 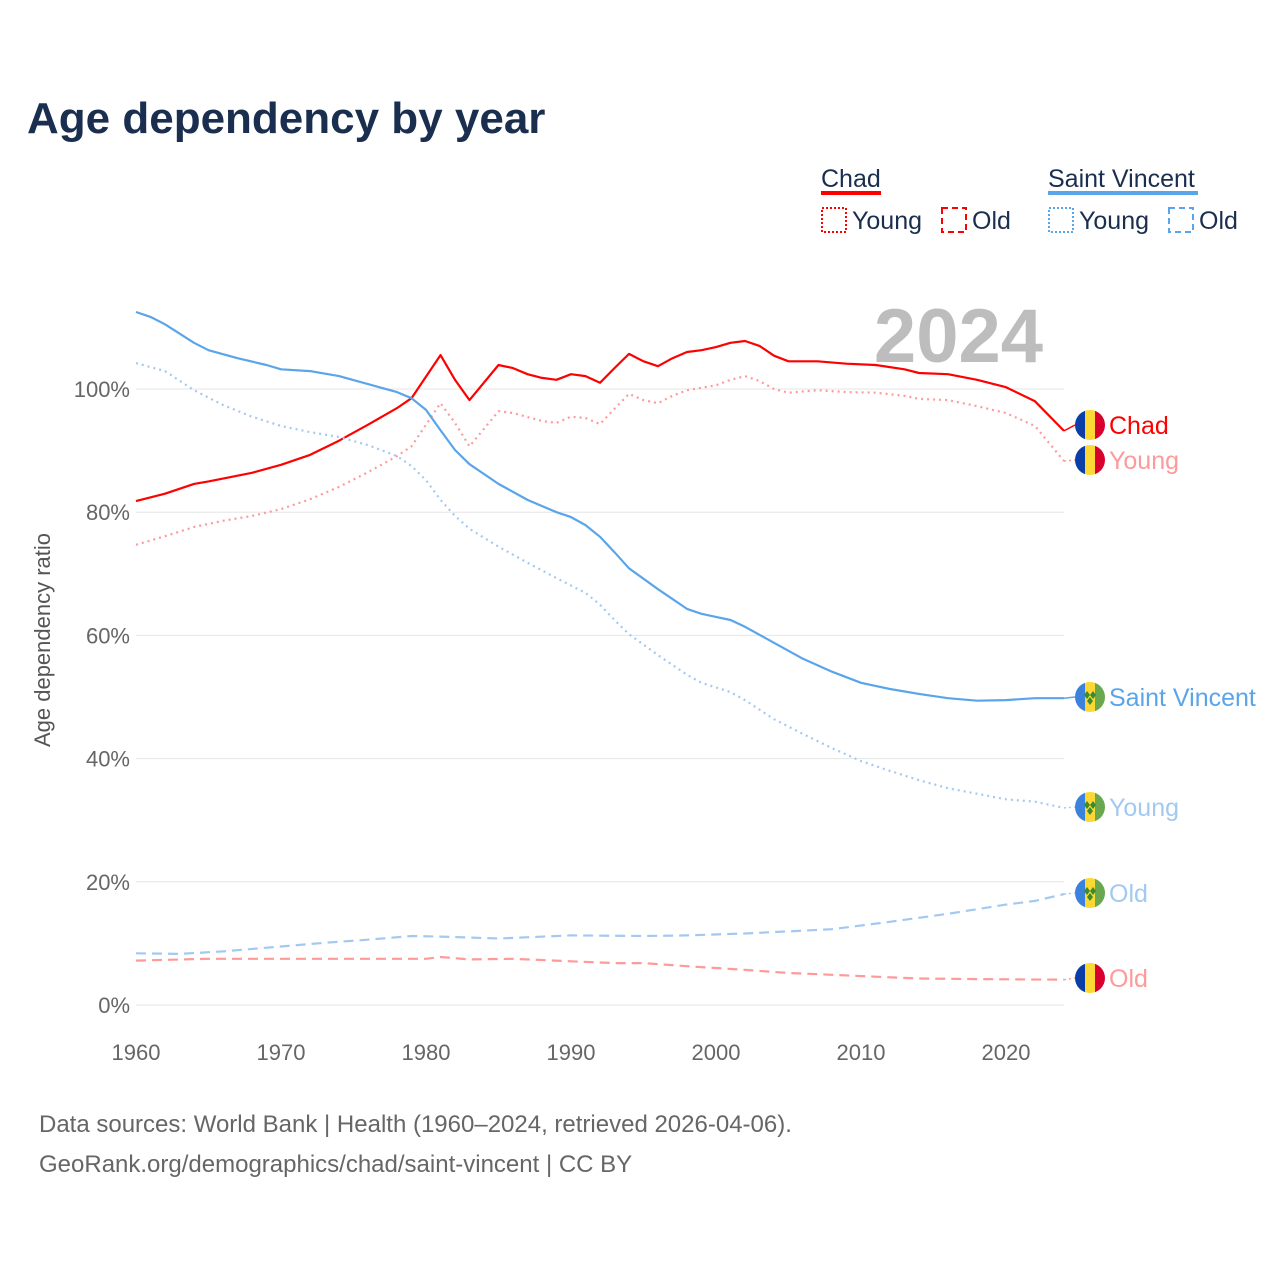 What do you see at coordinates (600, 924) in the screenshot?
I see `series-line-saint-vincent-old` at bounding box center [600, 924].